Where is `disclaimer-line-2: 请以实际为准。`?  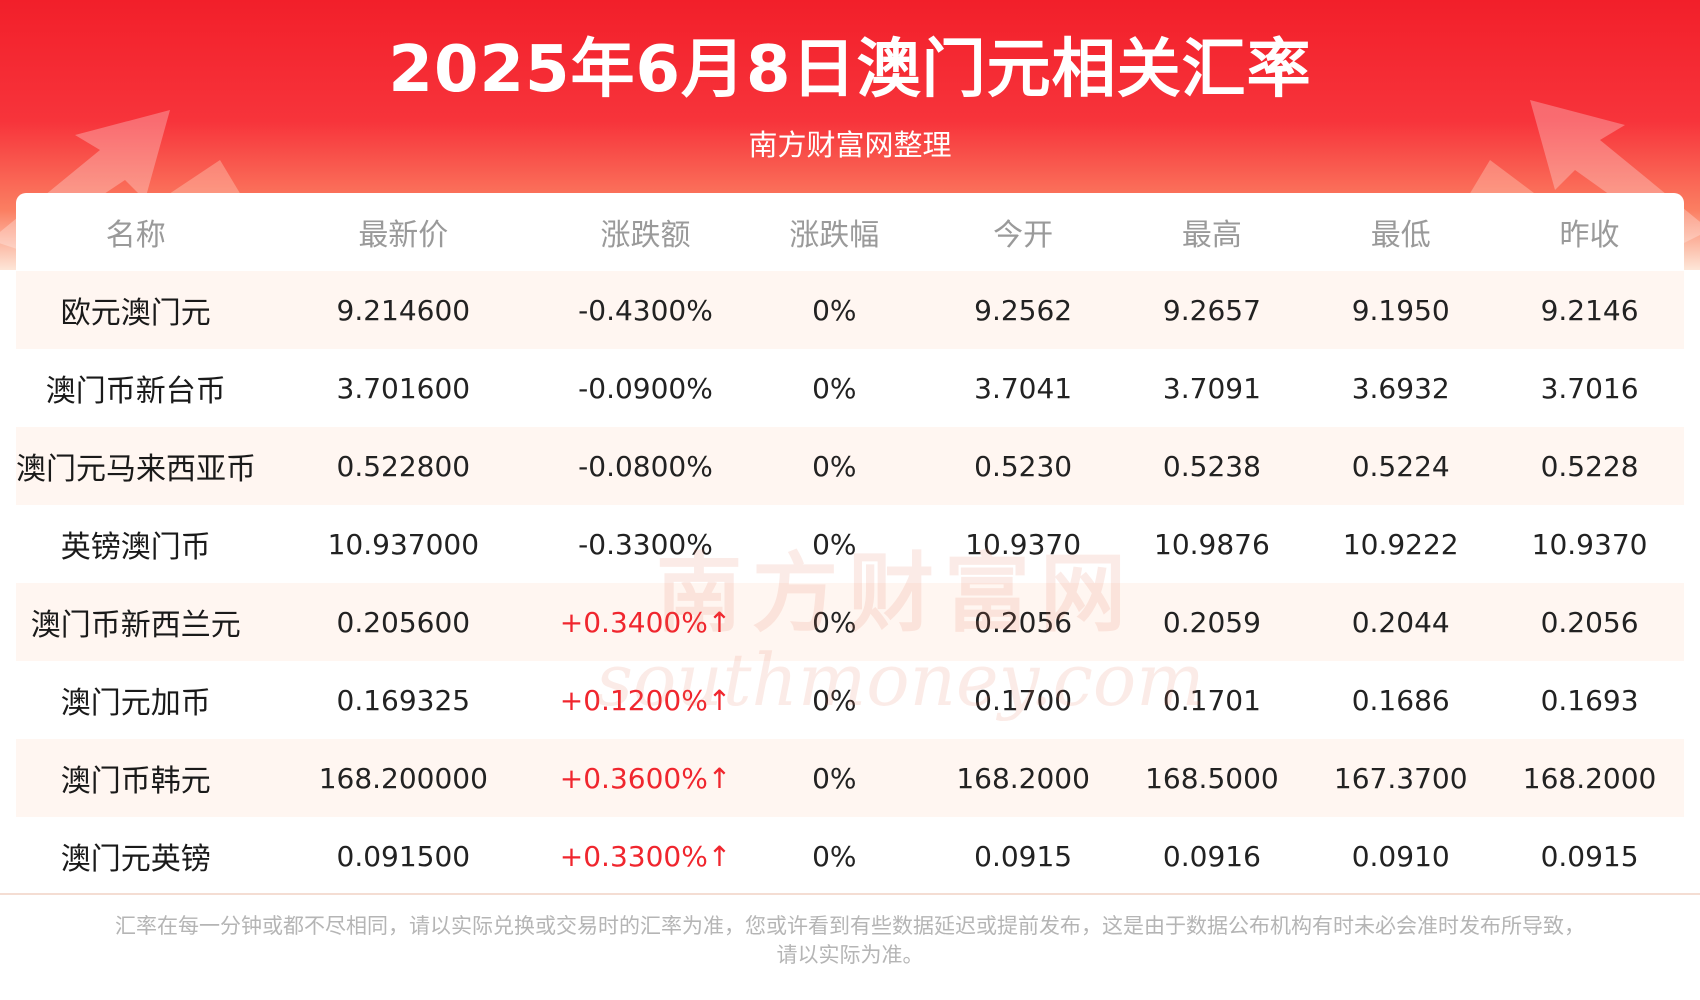 disclaimer-line-2: 请以实际为准。 is located at coordinates (850, 955).